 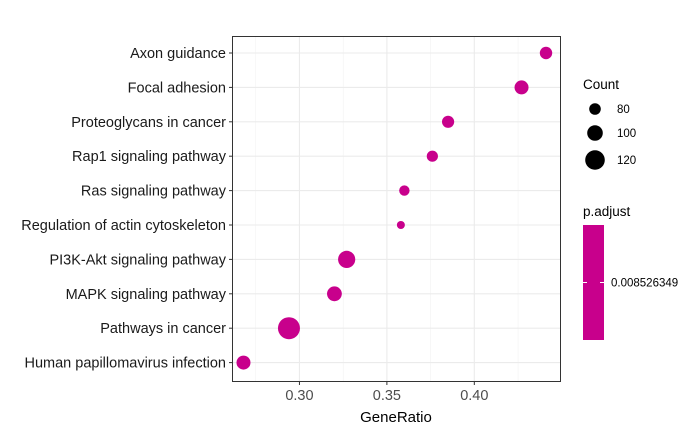 I want to click on x-axis-ticks: 0.30 0.35 0.40, so click(x=386, y=392).